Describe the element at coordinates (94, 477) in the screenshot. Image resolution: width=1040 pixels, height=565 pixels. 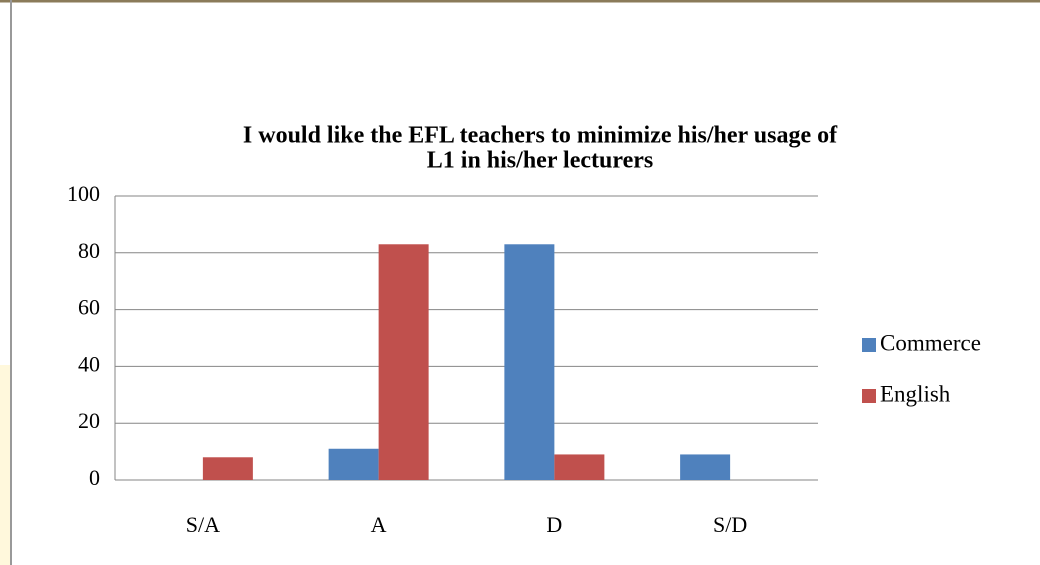
I see `y-tick-label: 0` at that location.